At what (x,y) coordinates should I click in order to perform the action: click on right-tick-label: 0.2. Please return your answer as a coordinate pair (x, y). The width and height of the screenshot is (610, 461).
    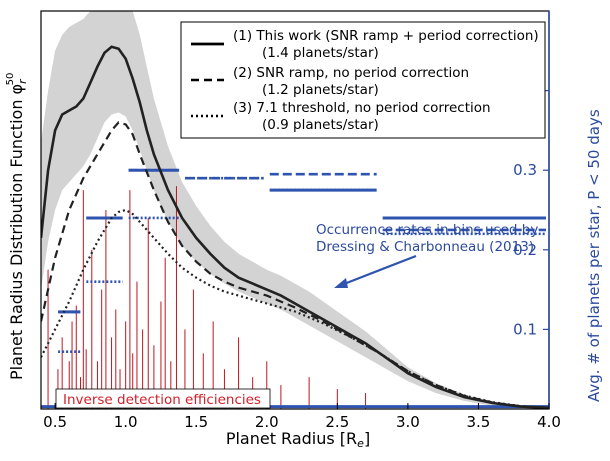
    Looking at the image, I should click on (525, 250).